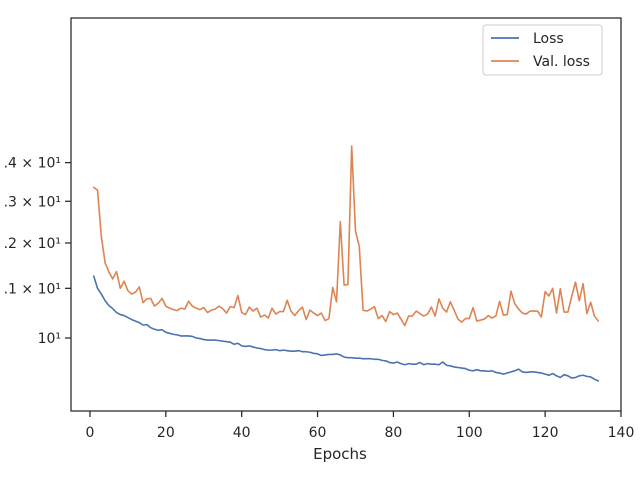 This screenshot has width=640, height=480. I want to click on x-axis-title: Epochs, so click(340, 454).